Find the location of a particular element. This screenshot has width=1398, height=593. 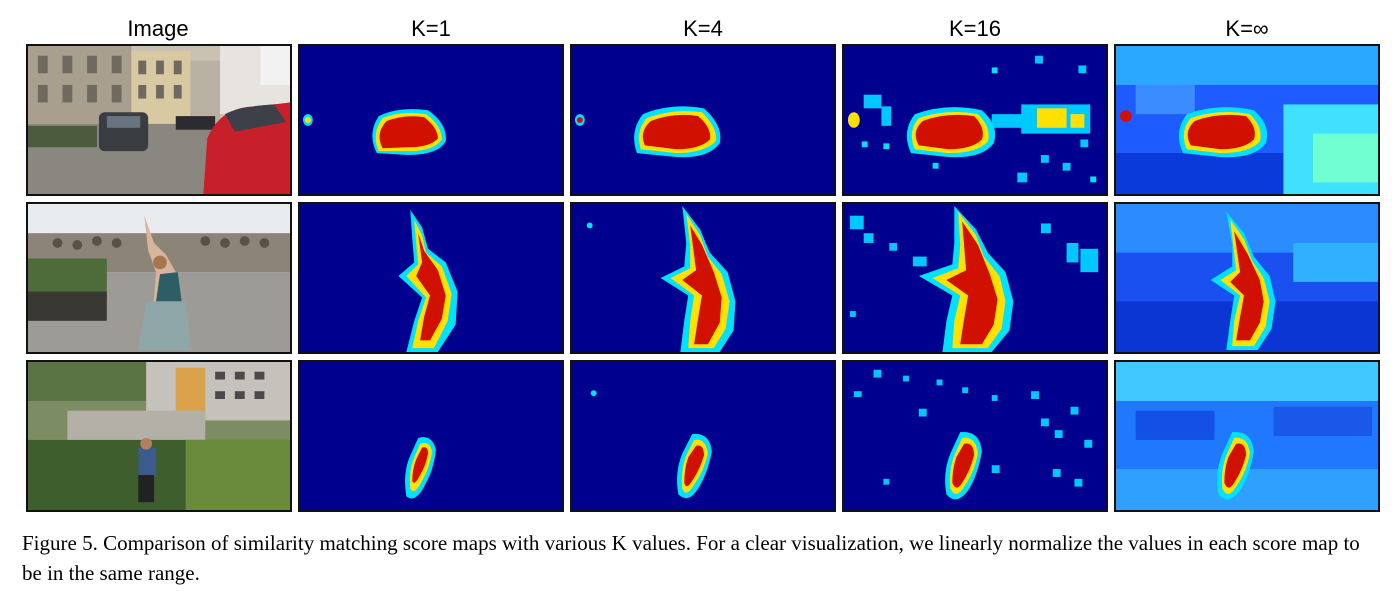

row1-score-map-k16 is located at coordinates (975, 120).